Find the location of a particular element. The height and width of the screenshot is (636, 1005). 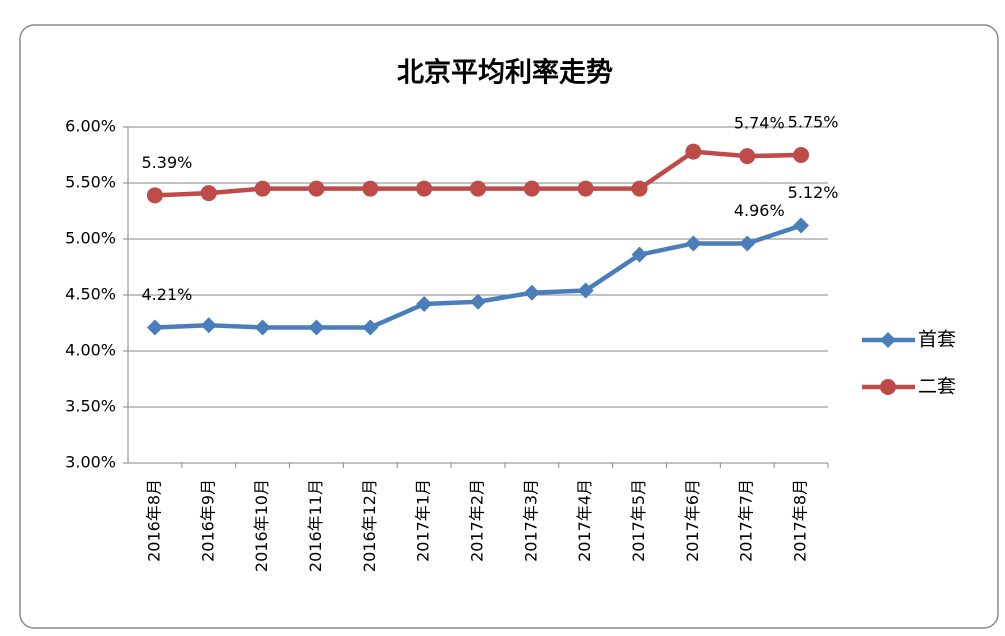

y-tick-label: 4.50% is located at coordinates (90, 294).